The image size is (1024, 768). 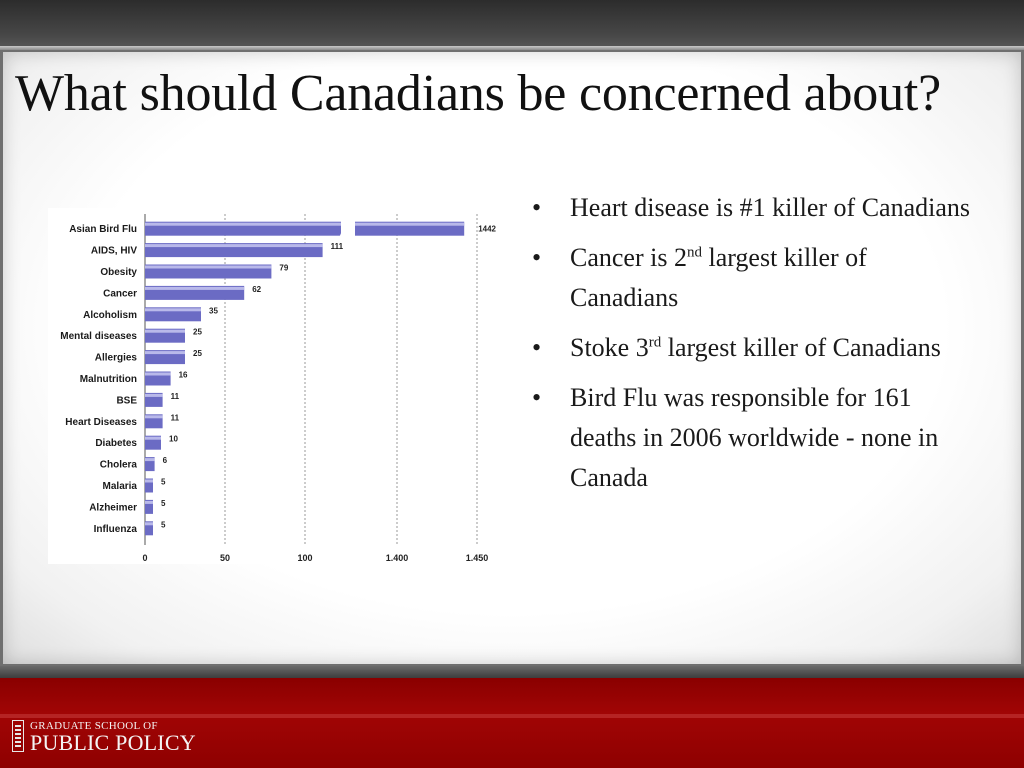 What do you see at coordinates (337, 246) in the screenshot?
I see `value-label: 111` at bounding box center [337, 246].